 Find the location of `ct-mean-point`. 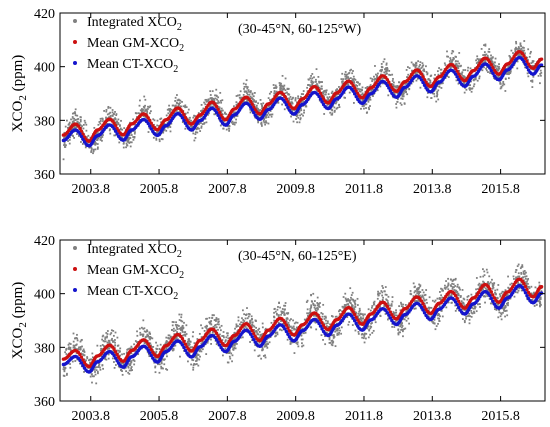

ct-mean-point is located at coordinates (424, 85).